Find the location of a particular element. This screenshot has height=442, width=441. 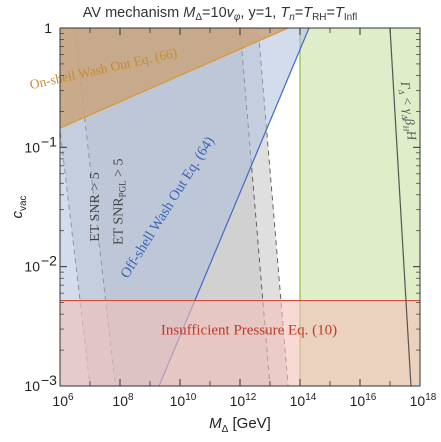

x-tick-label: 10⁸ is located at coordinates (123, 400).